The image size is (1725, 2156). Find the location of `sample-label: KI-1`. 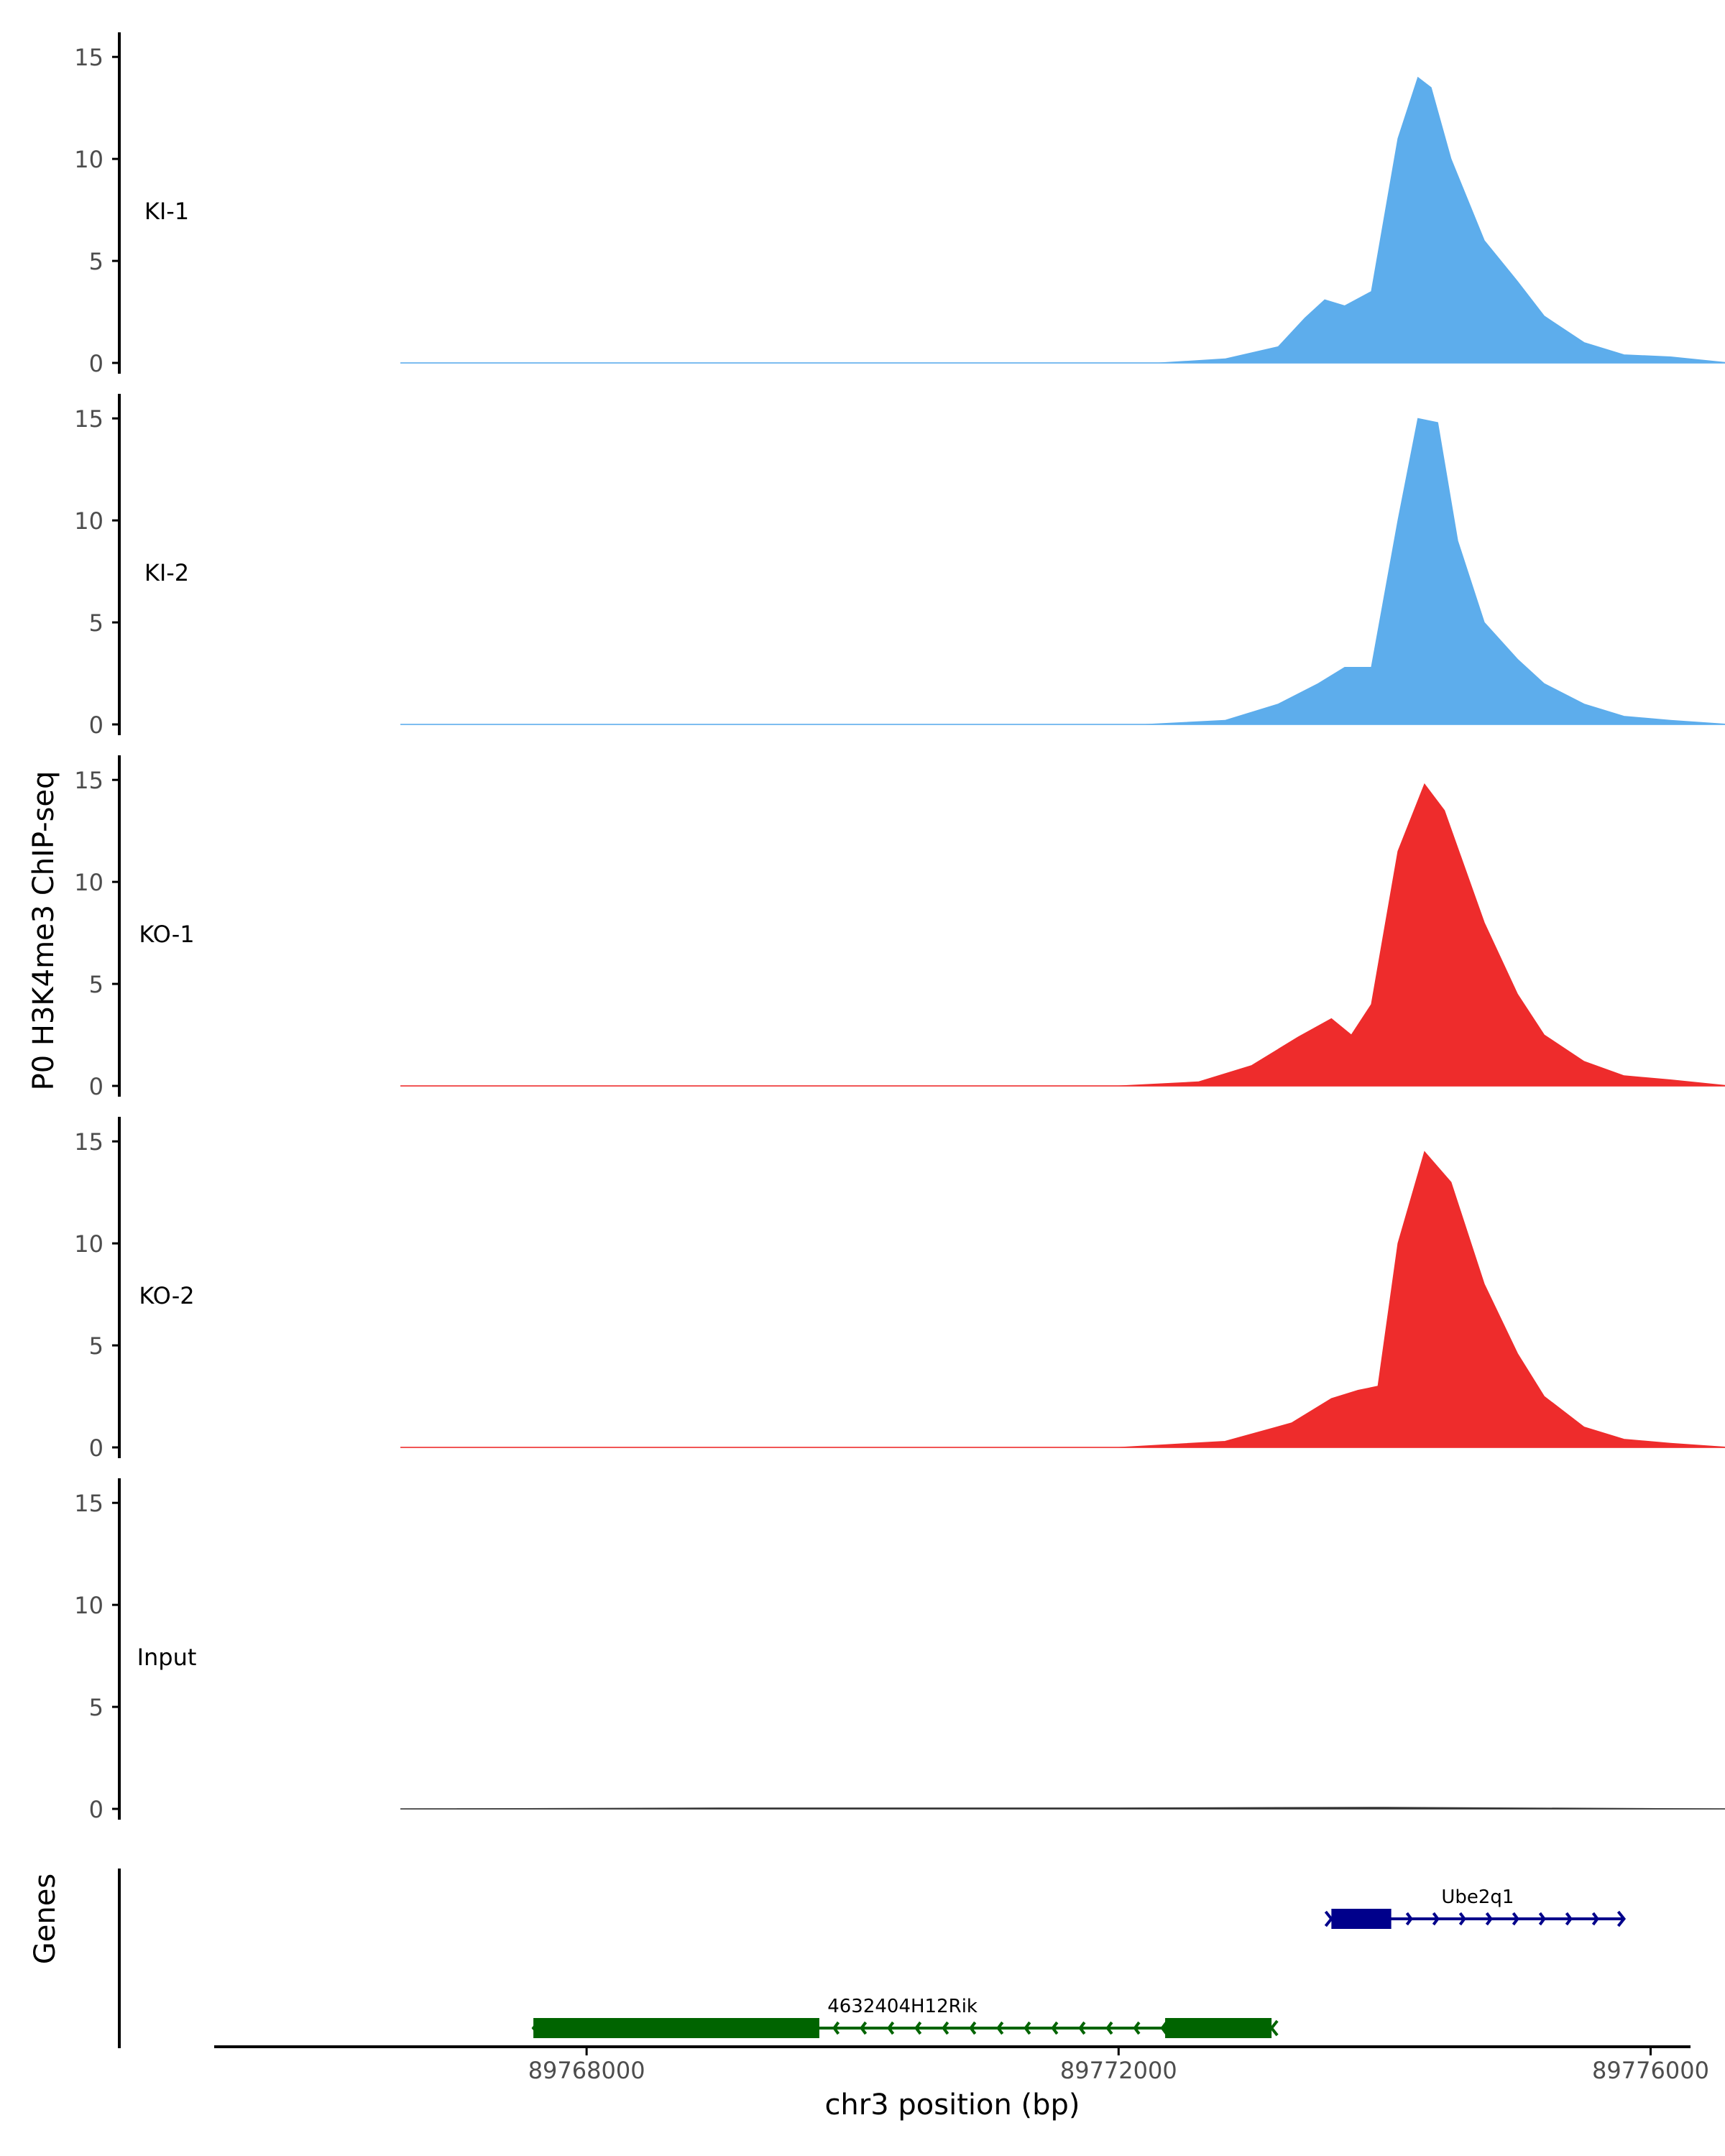

sample-label: KI-1 is located at coordinates (166, 211).